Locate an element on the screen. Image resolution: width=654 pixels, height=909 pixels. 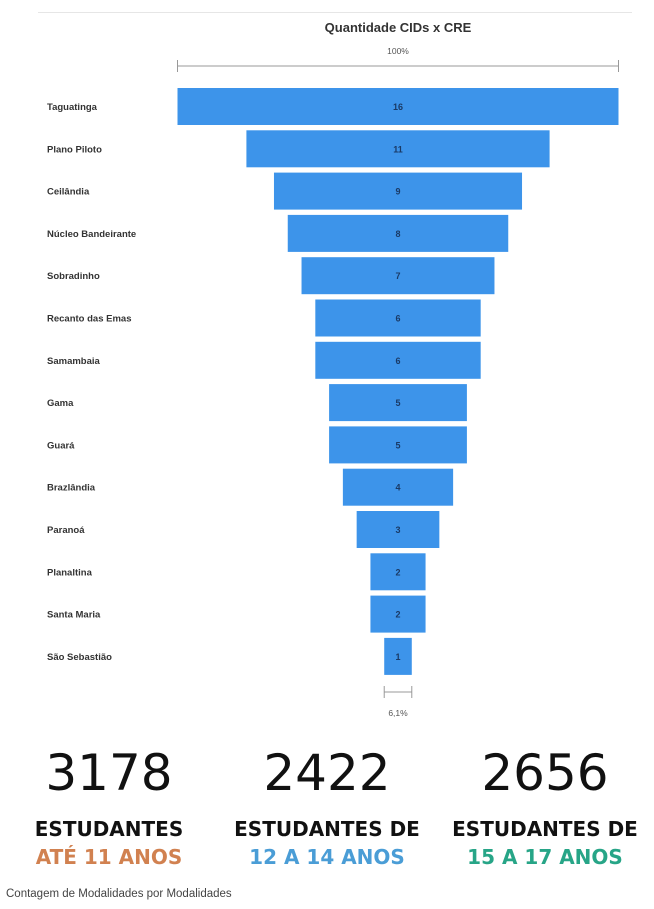
kpi-value: 3178 is located at coordinates (109, 773).